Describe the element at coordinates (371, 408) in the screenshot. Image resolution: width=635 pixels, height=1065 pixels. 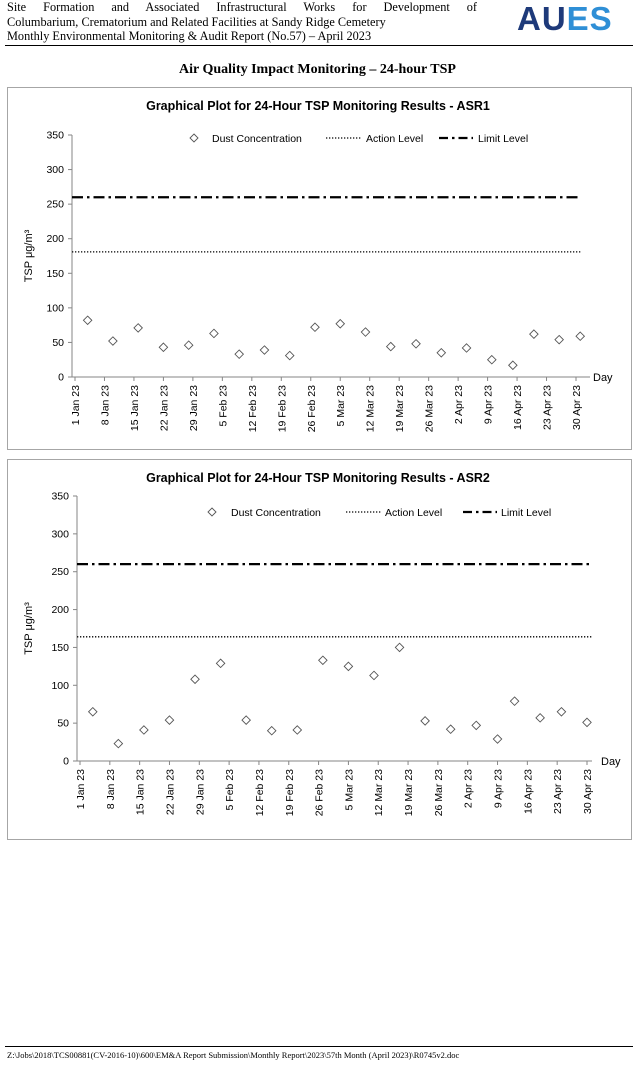
I see `x-tick-label: 12 Mar 23` at that location.